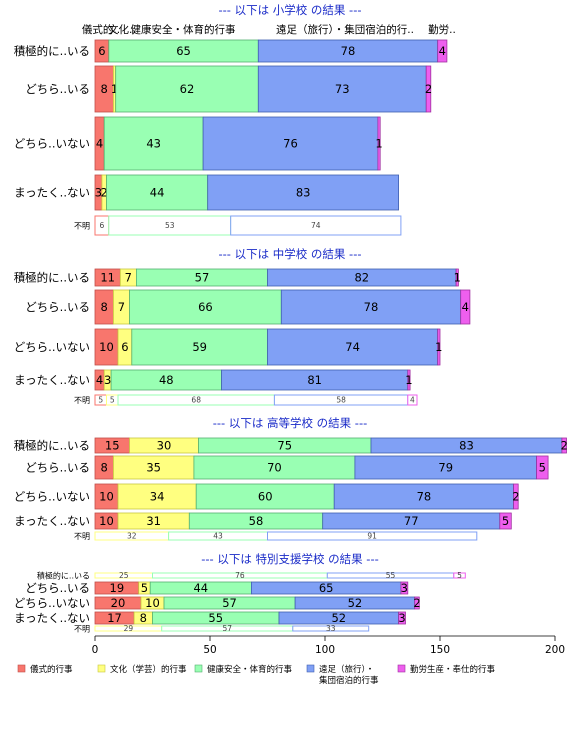  What do you see at coordinates (349, 680) in the screenshot?
I see `legend-label-line: 集団宿泊的行事` at bounding box center [349, 680].